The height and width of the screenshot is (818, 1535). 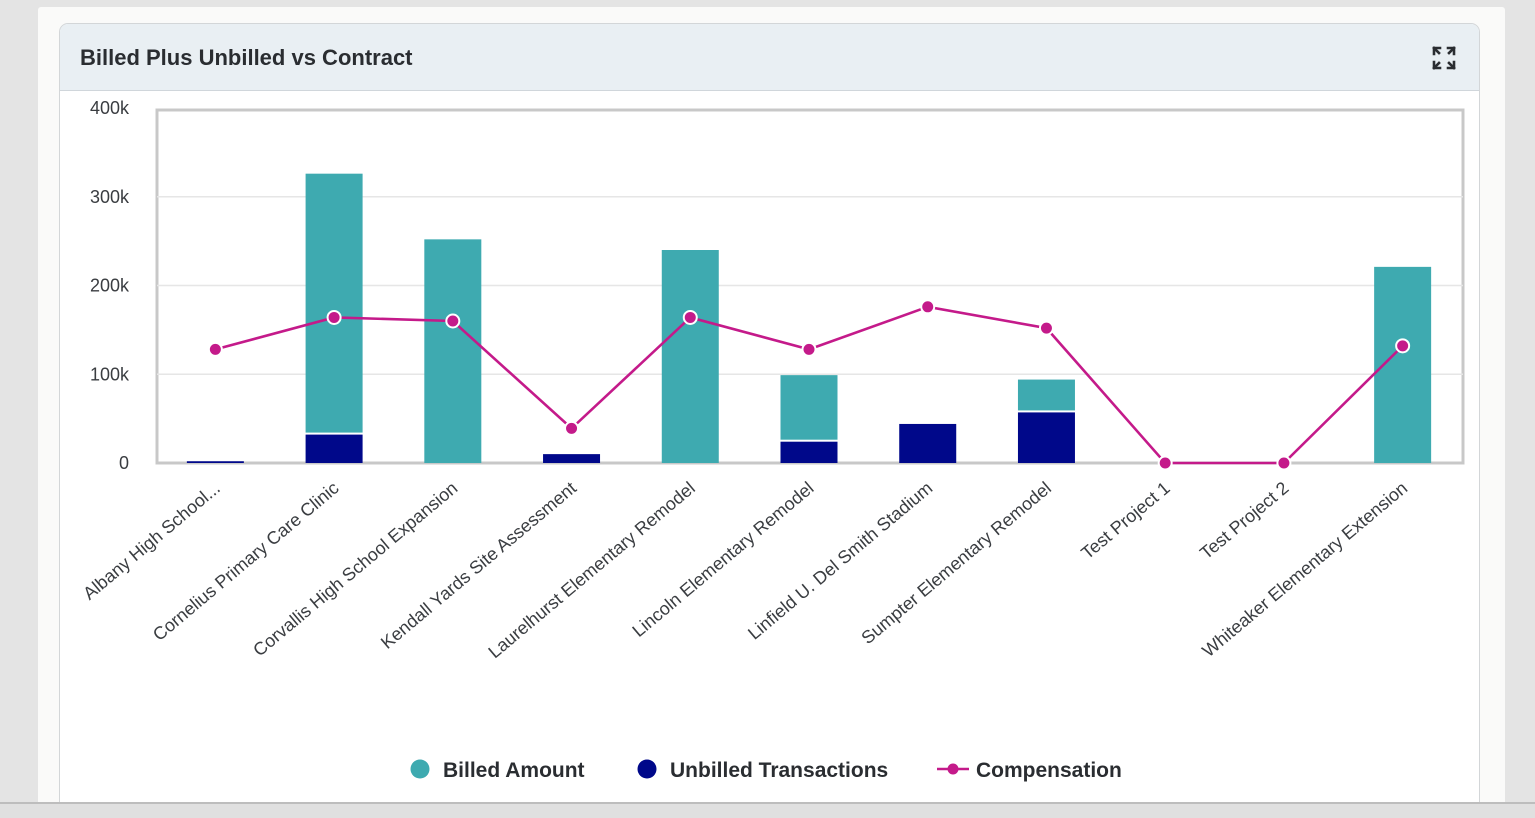 What do you see at coordinates (110, 108) in the screenshot?
I see `y-tick-label: 400k` at bounding box center [110, 108].